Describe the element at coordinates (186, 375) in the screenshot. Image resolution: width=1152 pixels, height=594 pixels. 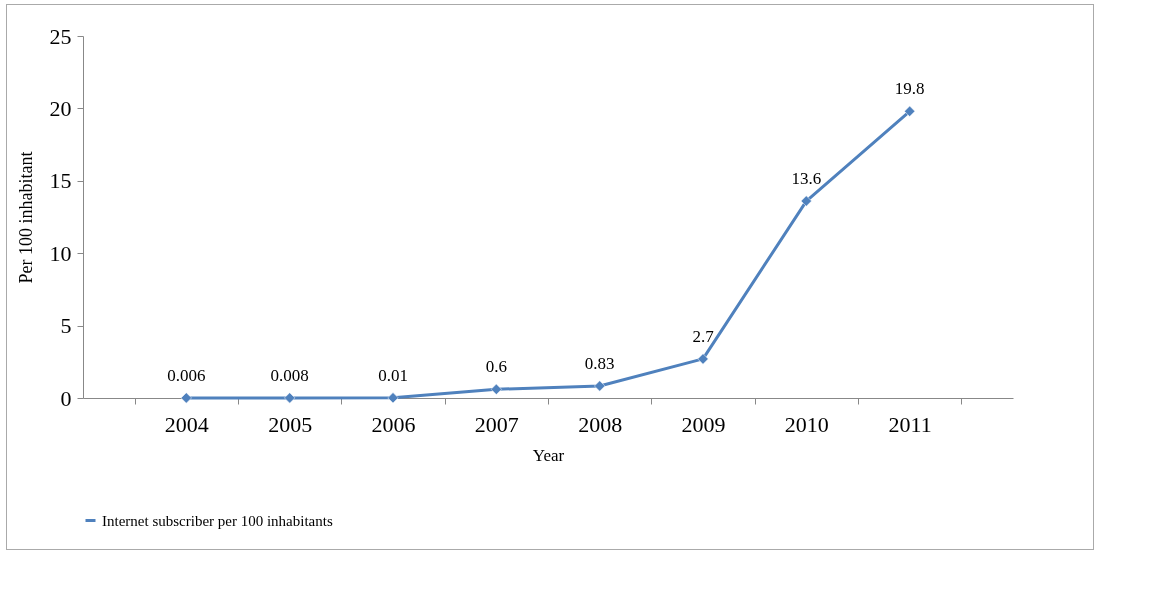
I see `data-label: 0.006` at that location.